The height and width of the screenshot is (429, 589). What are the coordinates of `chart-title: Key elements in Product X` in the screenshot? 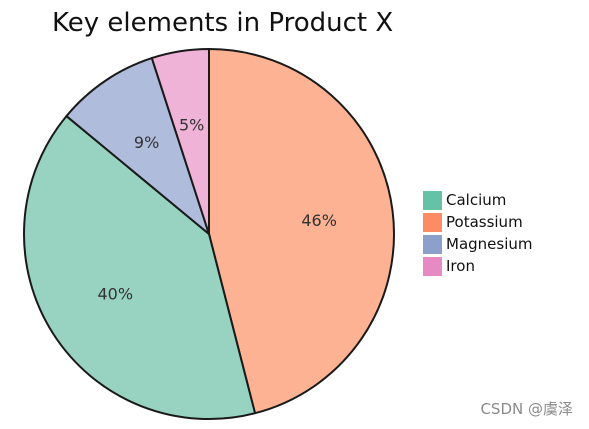 It's located at (223, 23).